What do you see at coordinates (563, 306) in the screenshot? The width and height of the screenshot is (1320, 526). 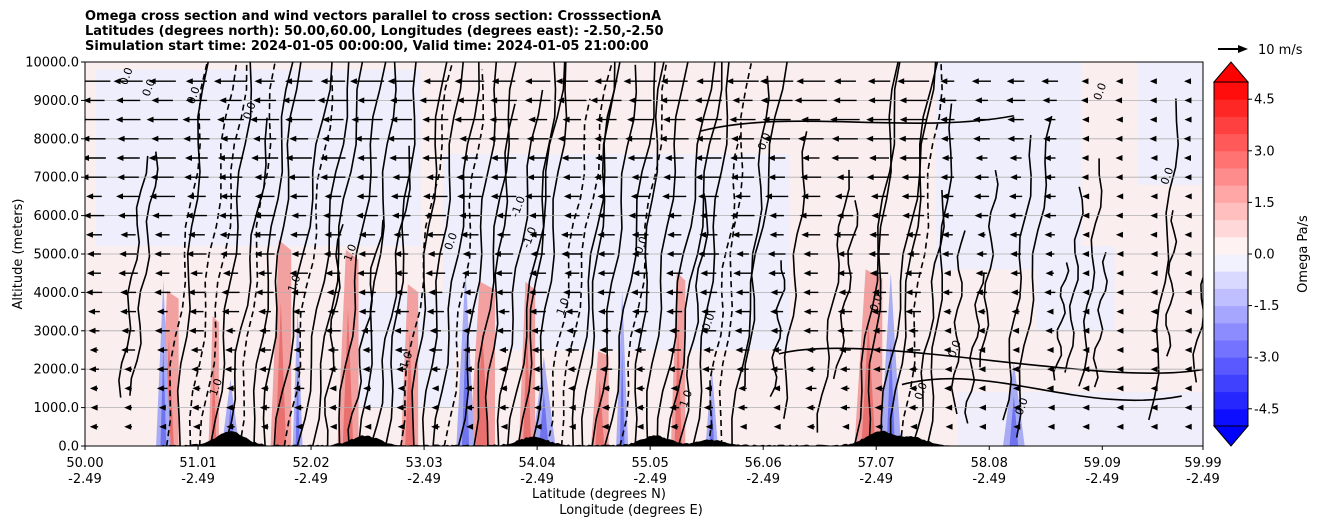 I see `contour-label: 1.0` at bounding box center [563, 306].